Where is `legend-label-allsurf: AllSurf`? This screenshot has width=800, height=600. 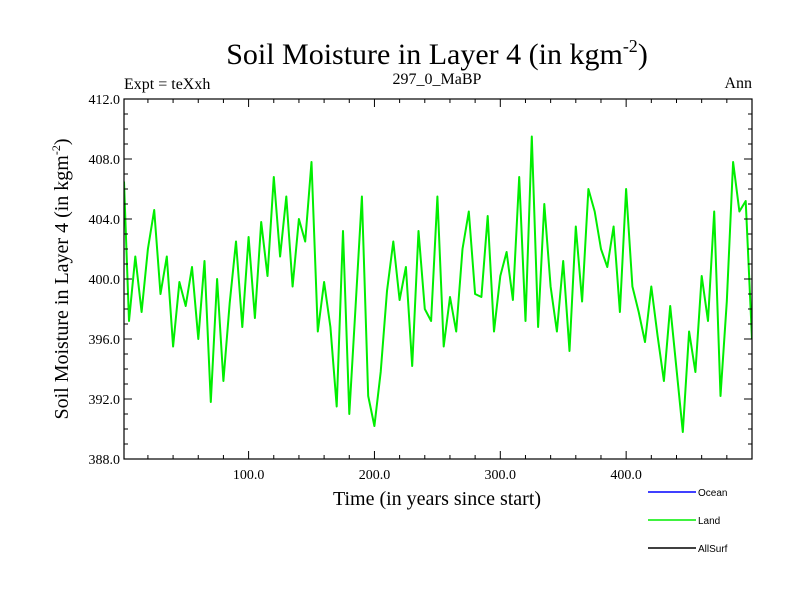 legend-label-allsurf: AllSurf is located at coordinates (713, 549).